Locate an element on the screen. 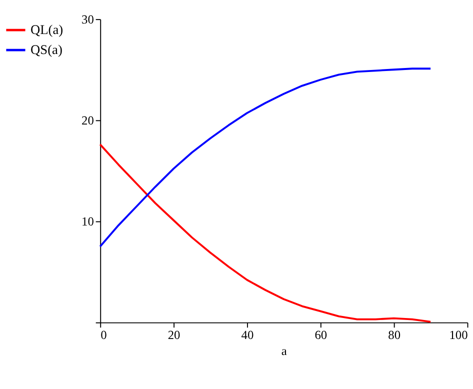 This screenshot has height=389, width=473. y-tick-label: 30 is located at coordinates (88, 19).